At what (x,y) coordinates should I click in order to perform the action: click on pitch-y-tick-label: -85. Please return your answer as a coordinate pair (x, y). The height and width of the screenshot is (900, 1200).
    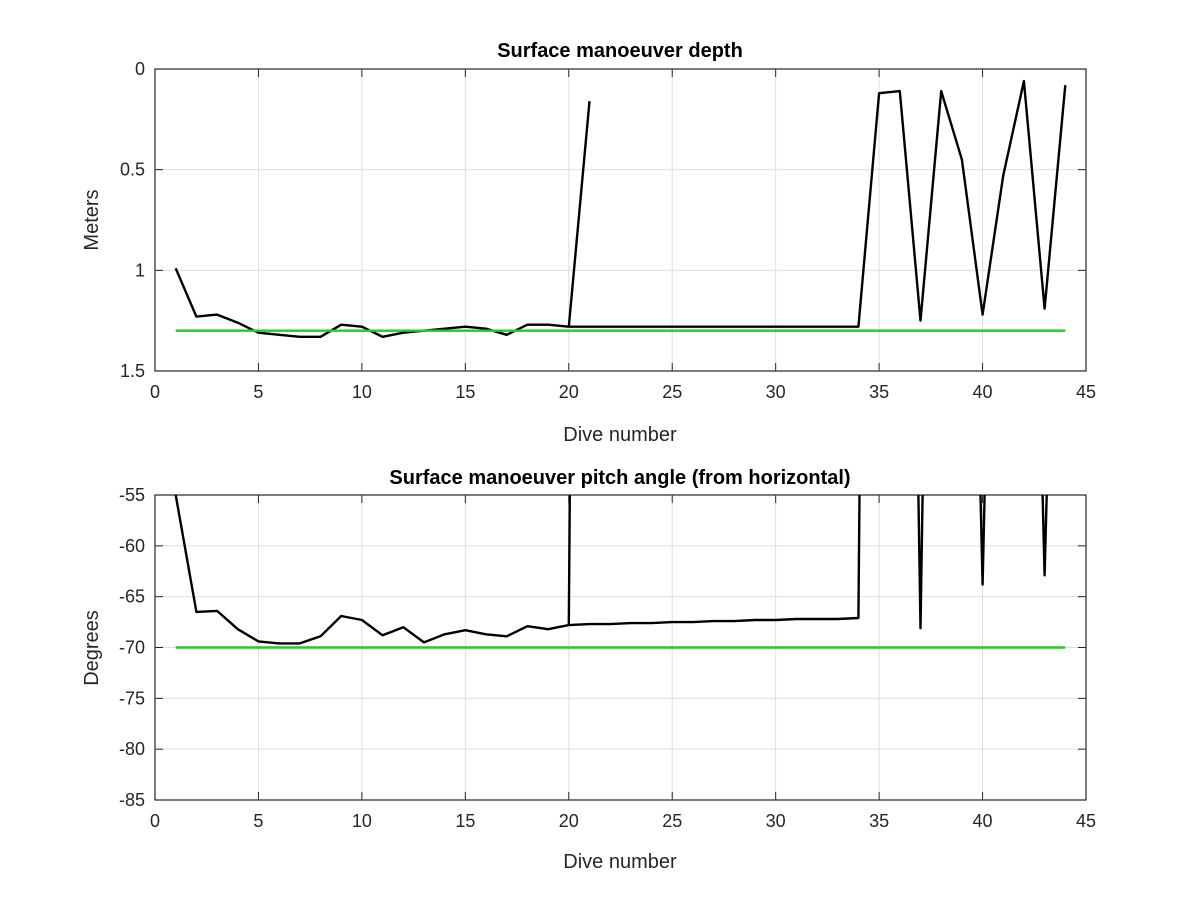
    Looking at the image, I should click on (132, 800).